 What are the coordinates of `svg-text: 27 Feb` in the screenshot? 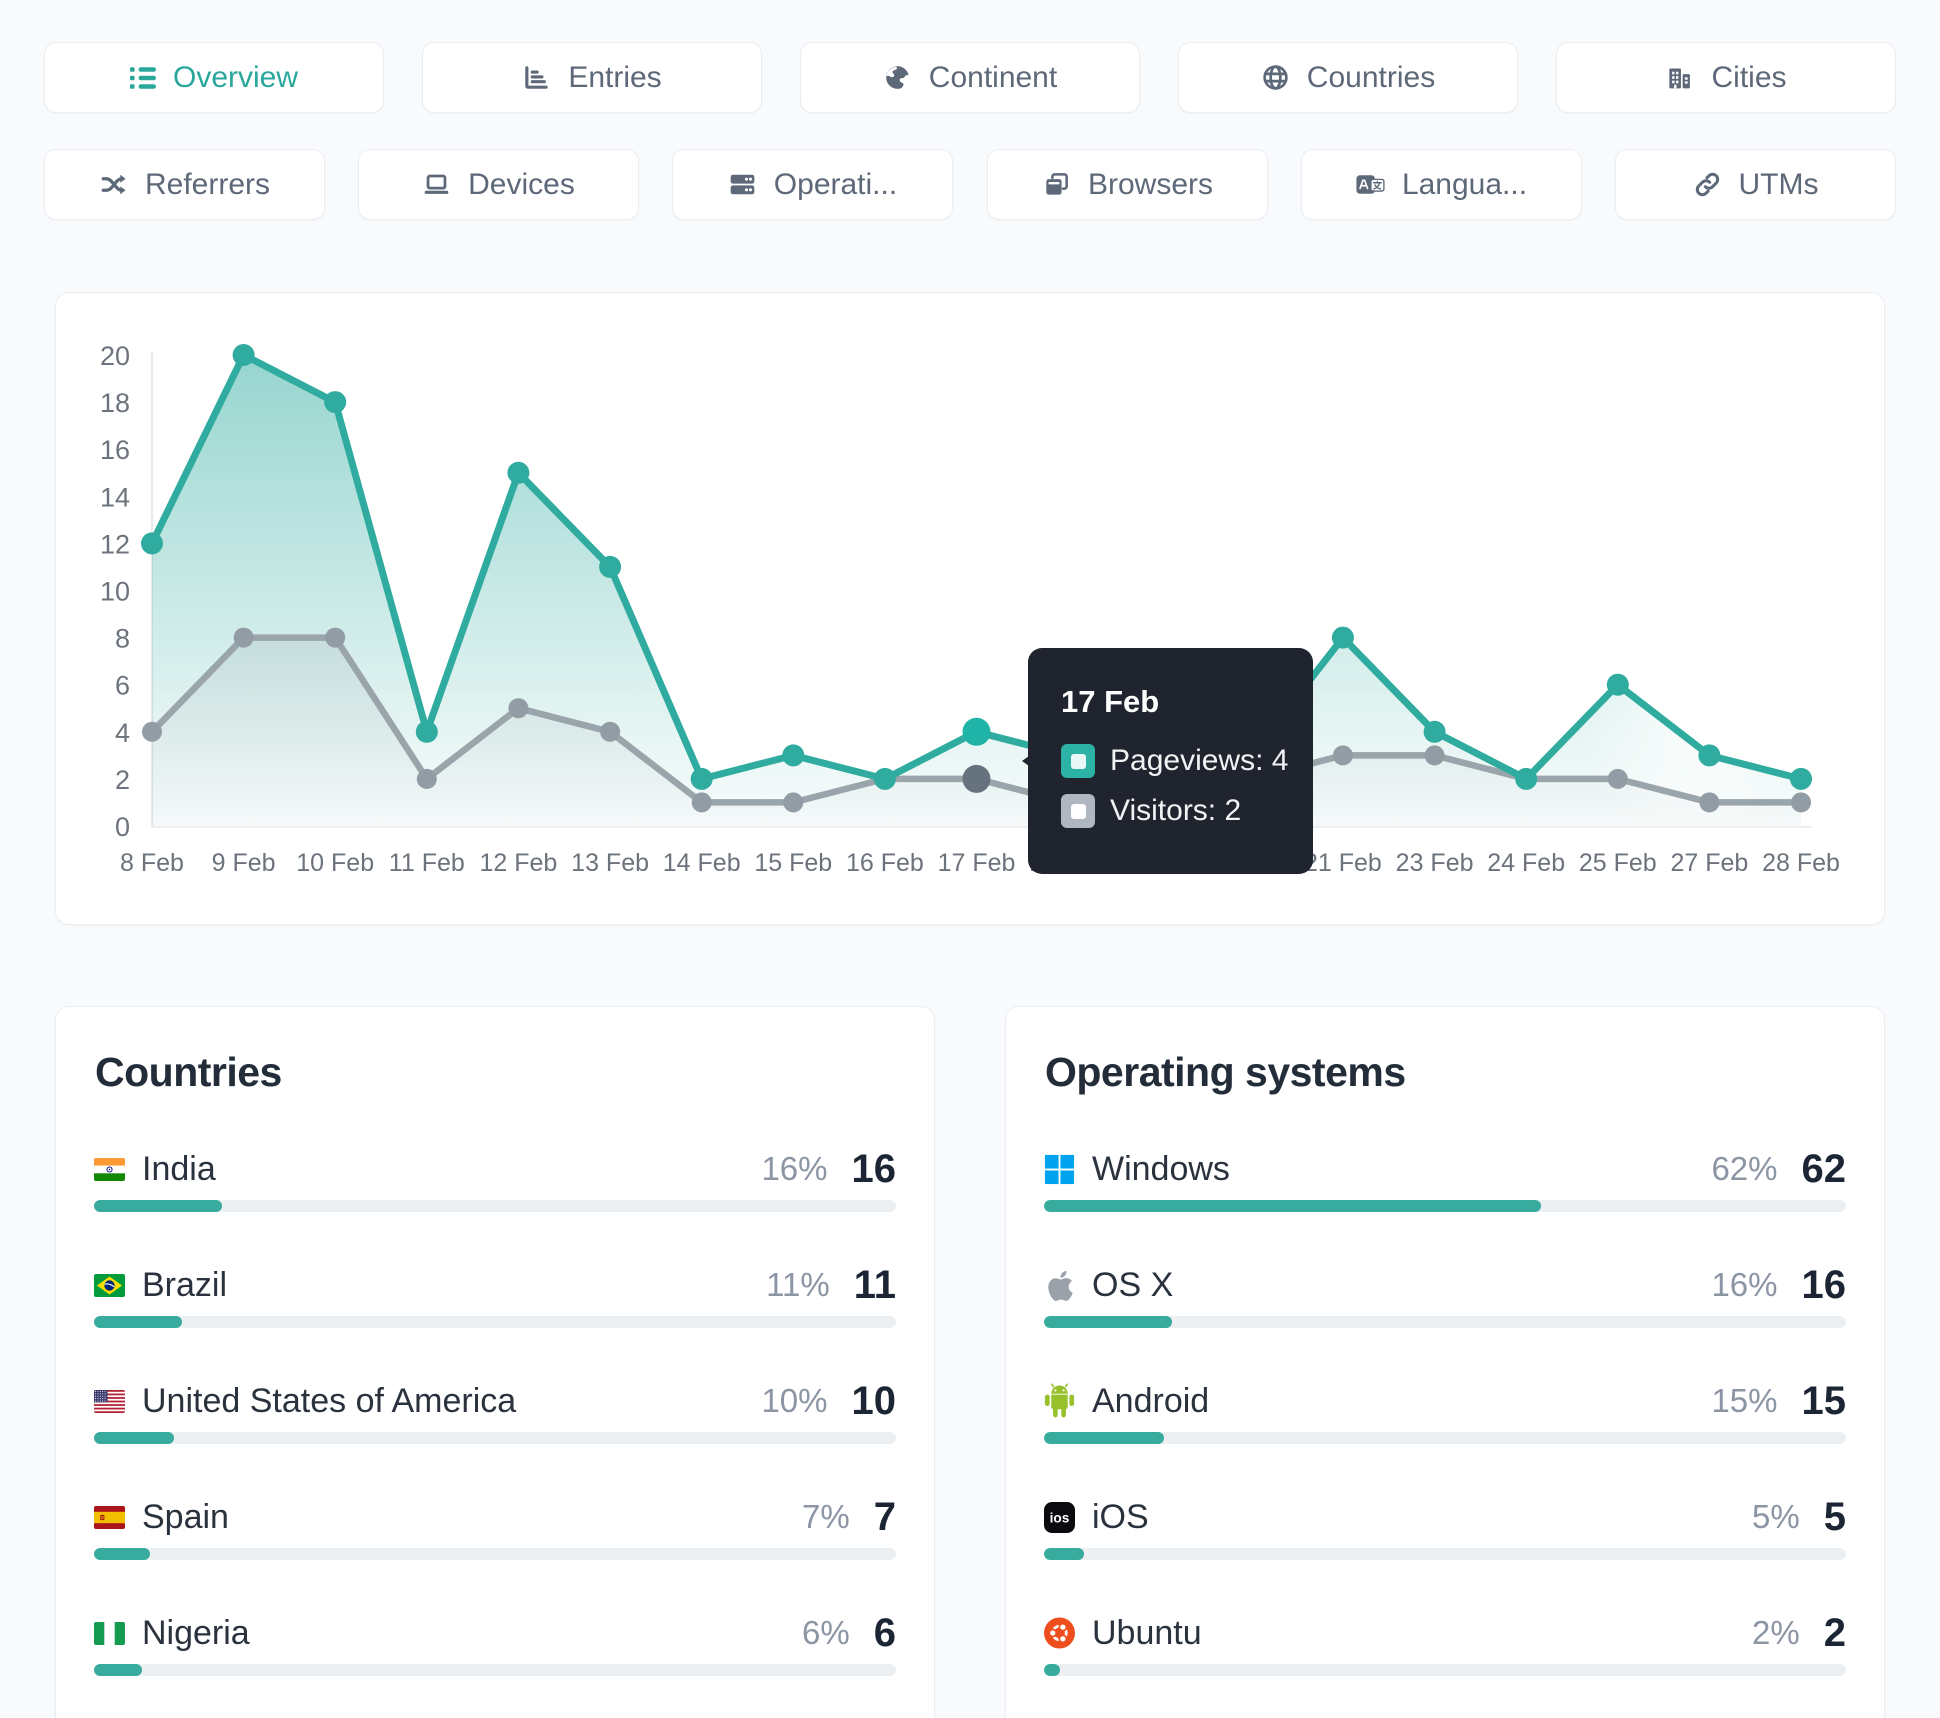 It's located at (1709, 863).